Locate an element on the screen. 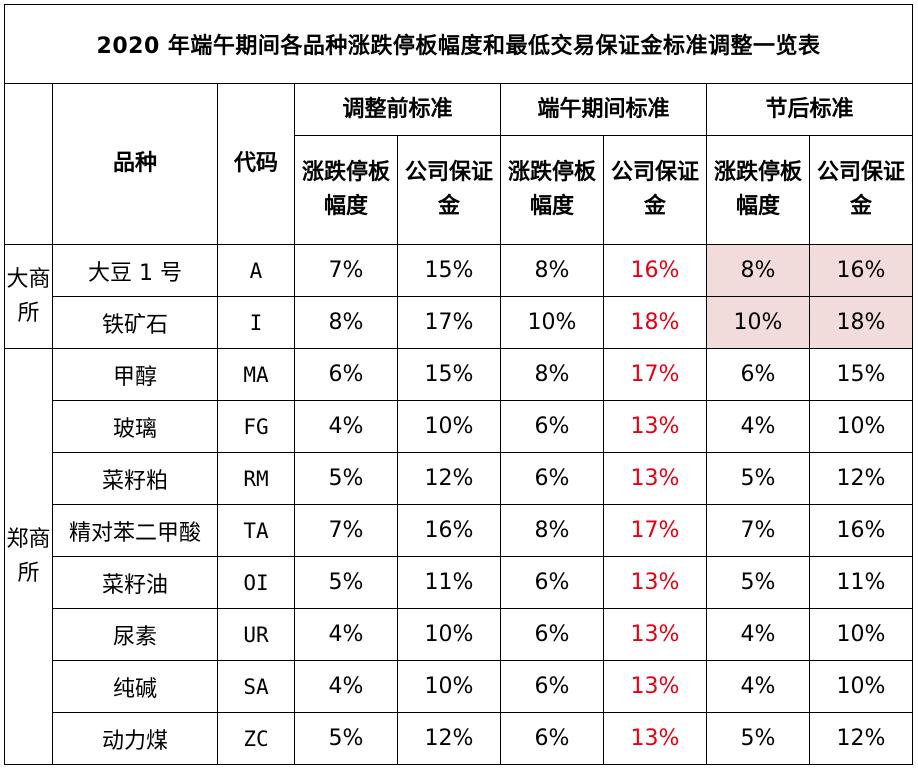 This screenshot has height=778, width=918. before-limit-cell: 8% is located at coordinates (346, 323).